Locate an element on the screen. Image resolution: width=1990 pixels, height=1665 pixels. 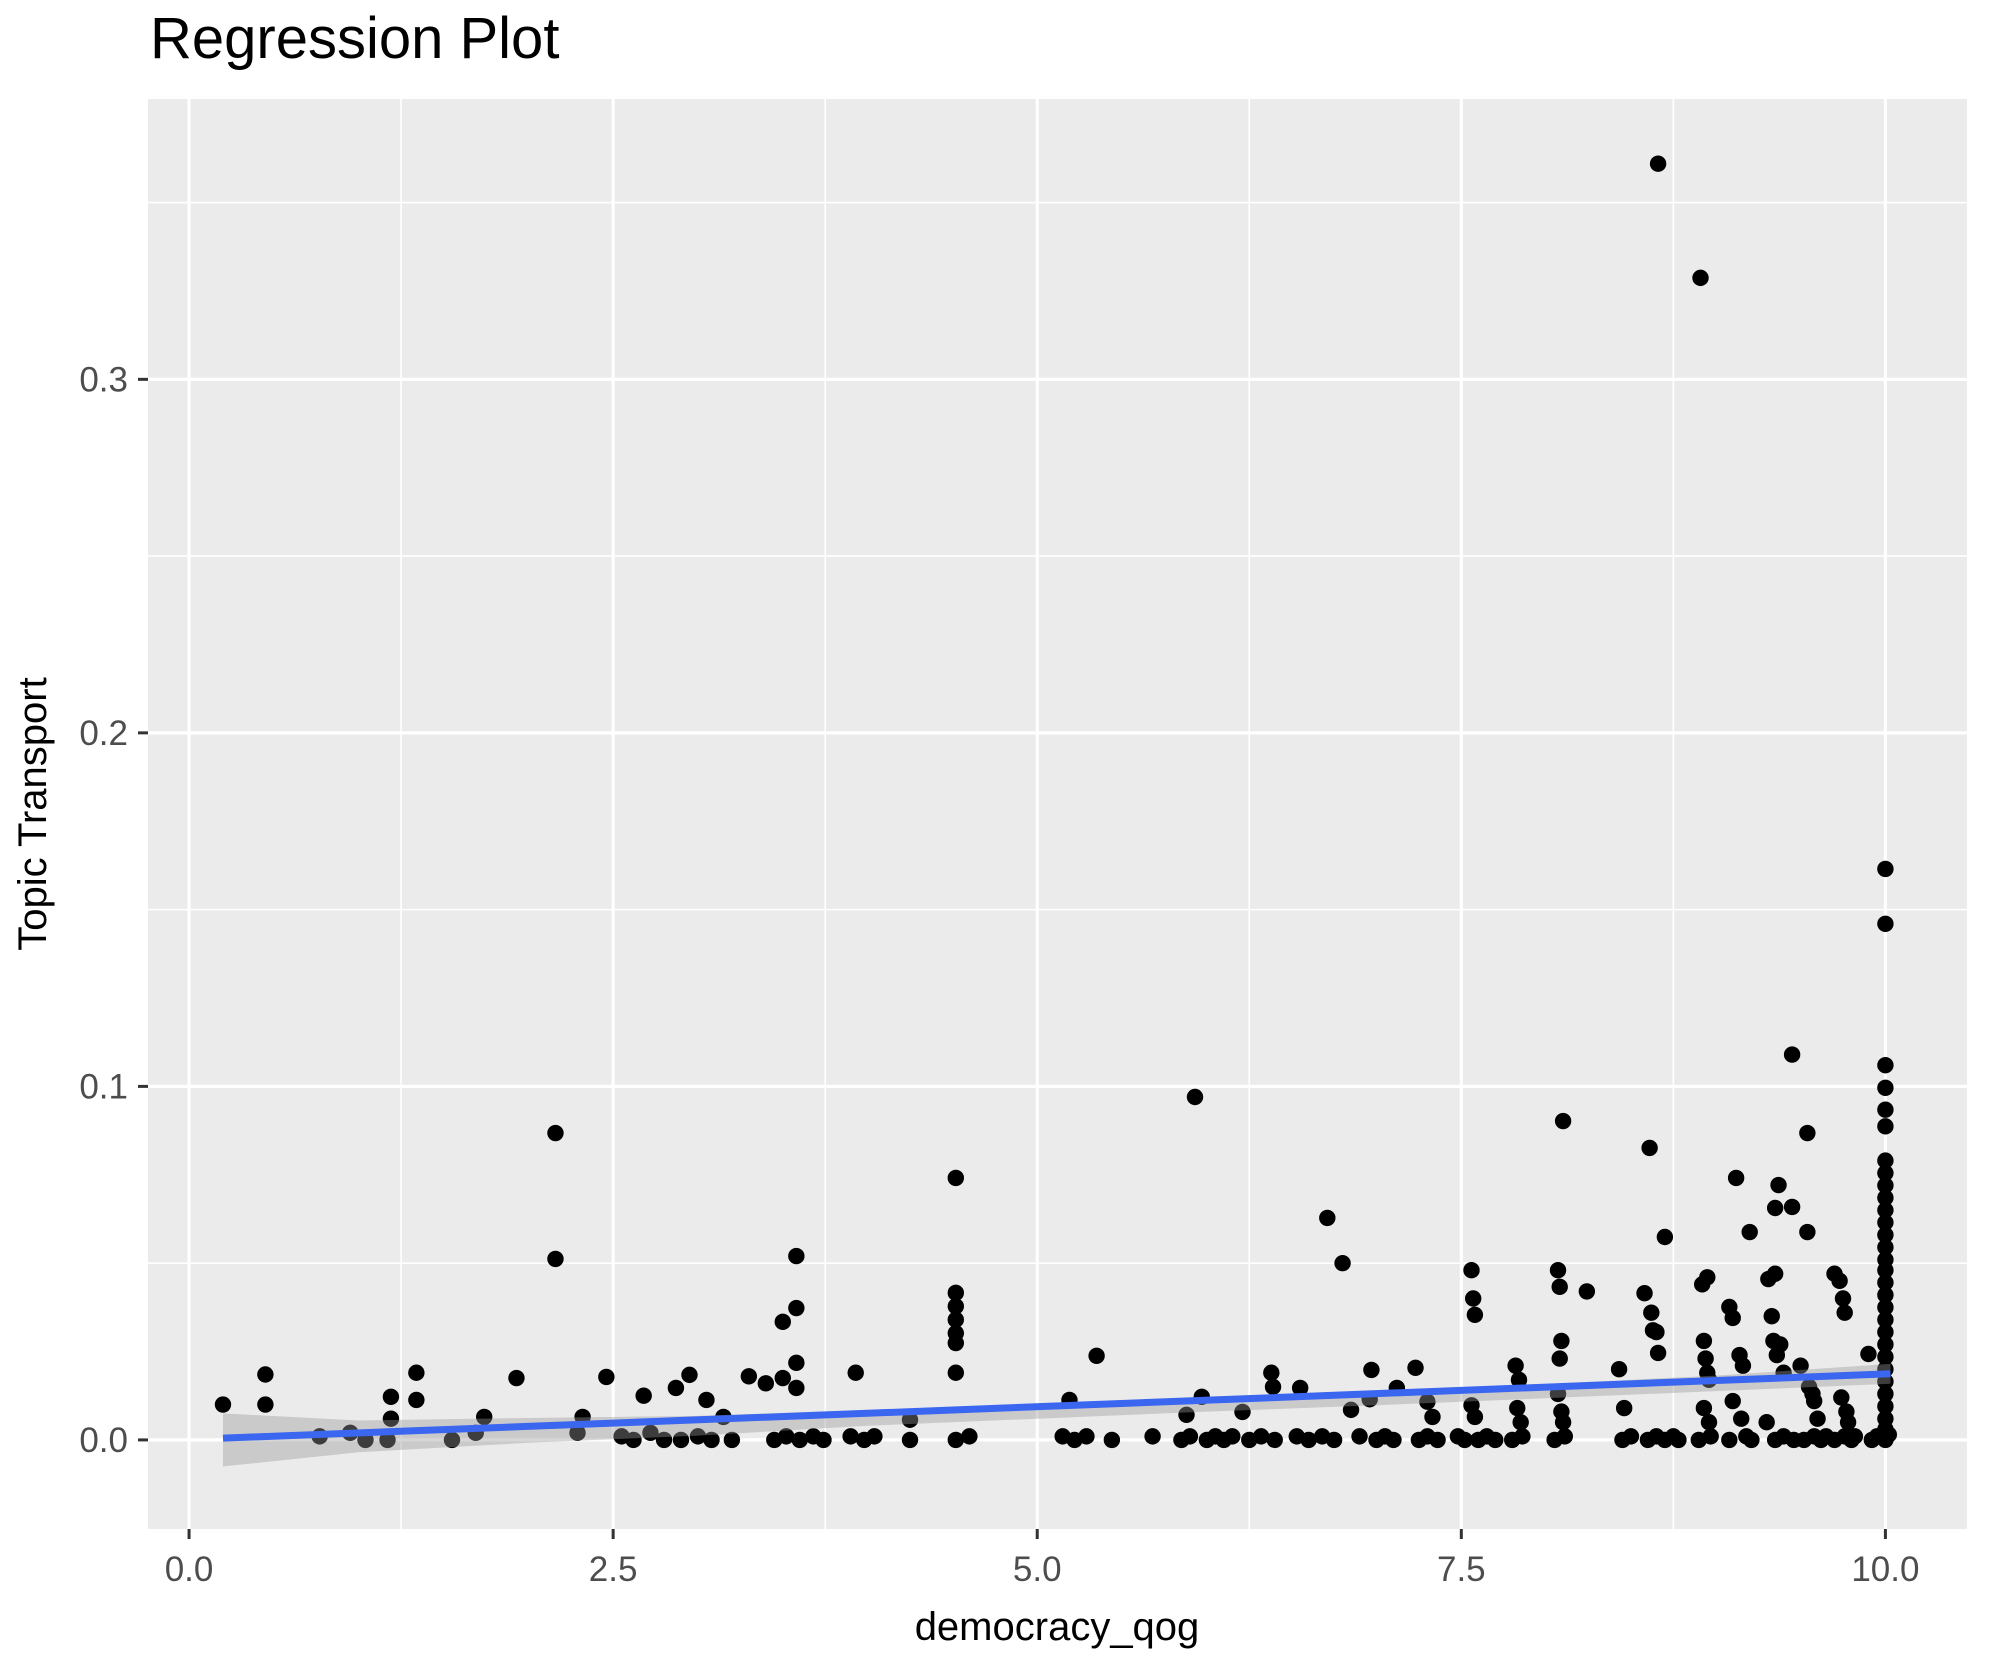
x-tick-label: 5.0 is located at coordinates (1037, 1569).